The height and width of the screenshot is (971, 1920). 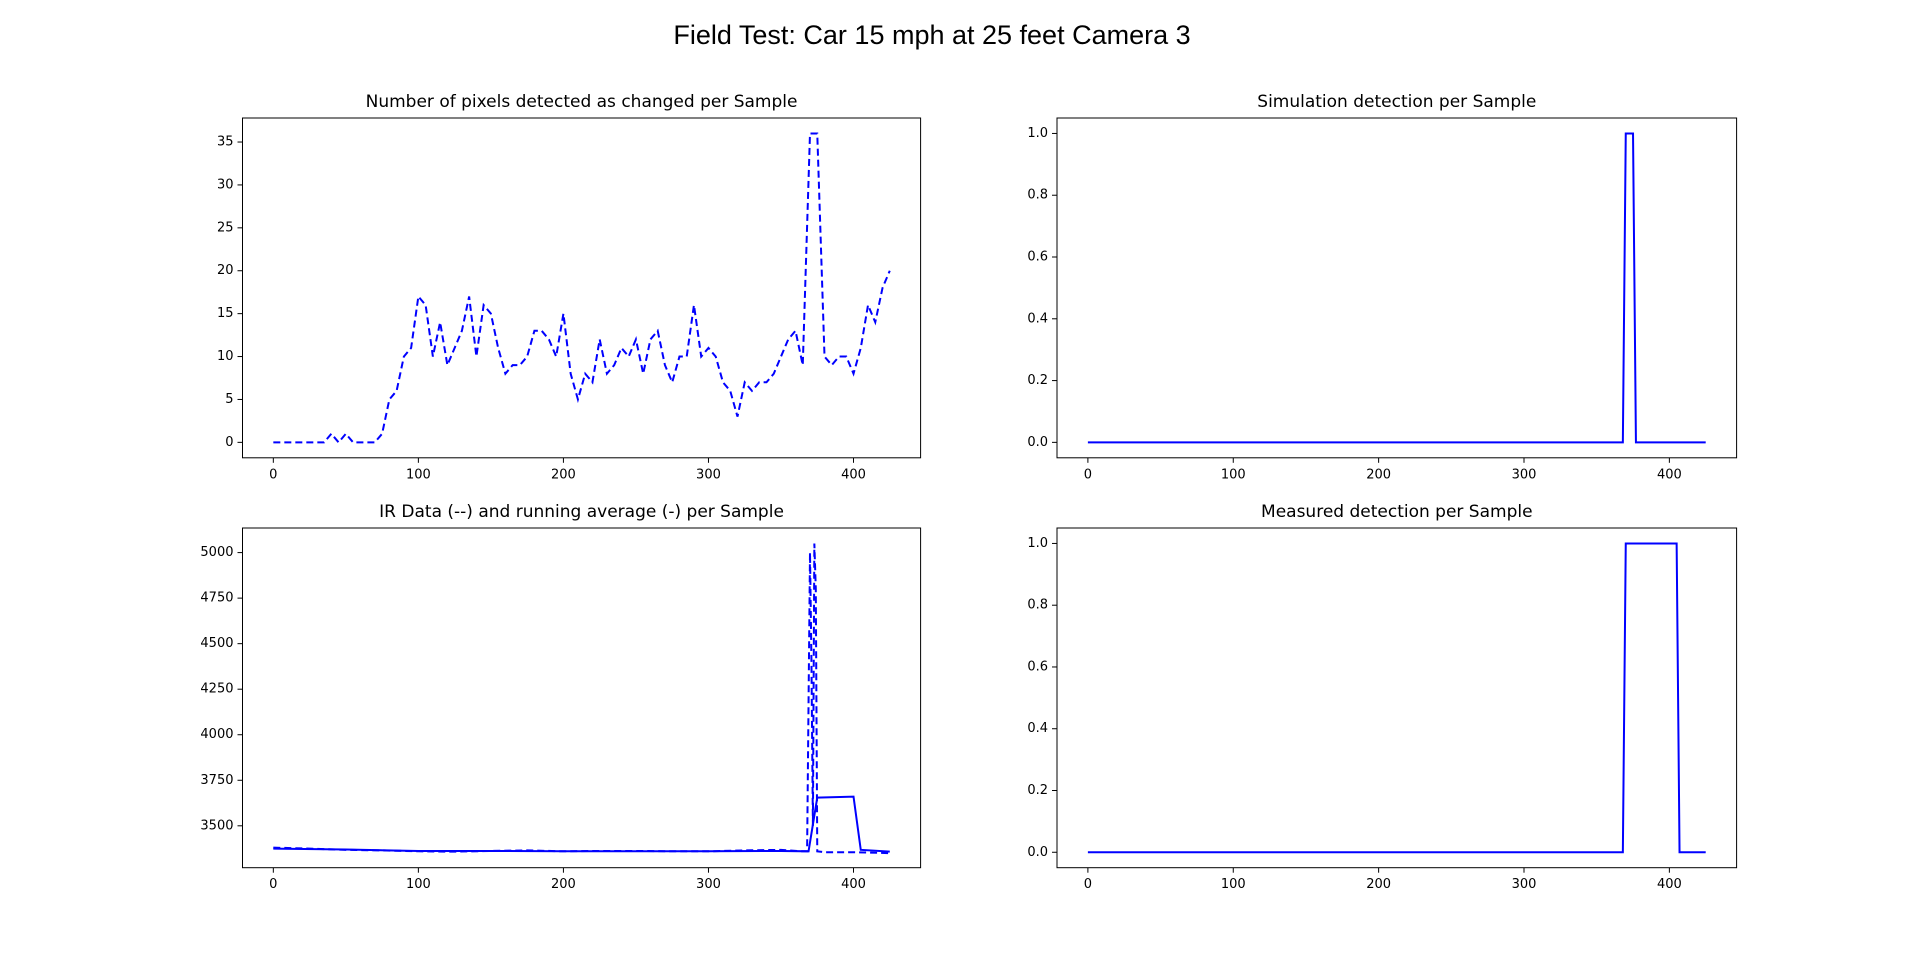 What do you see at coordinates (216, 780) in the screenshot?
I see `y-tick-label: 3750` at bounding box center [216, 780].